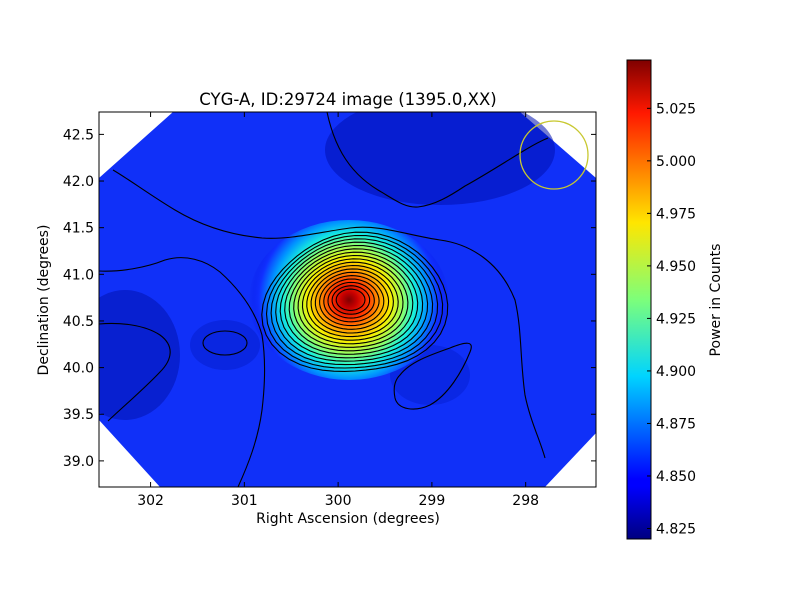 The width and height of the screenshot is (800, 600). Describe the element at coordinates (135, 372) in the screenshot. I see `contour-southwest` at that location.